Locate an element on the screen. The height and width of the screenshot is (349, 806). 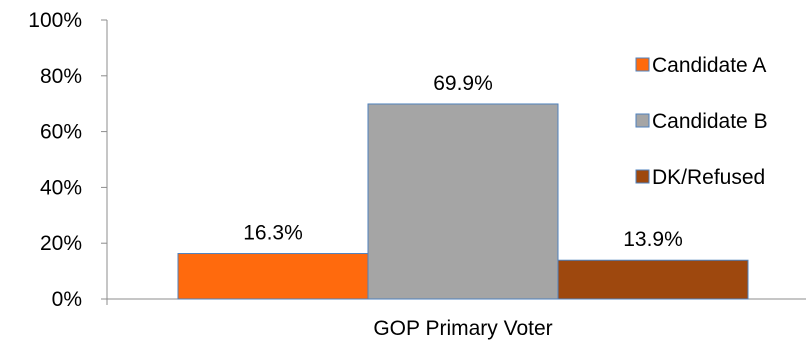
y-tick-label: 60% is located at coordinates (61, 132).